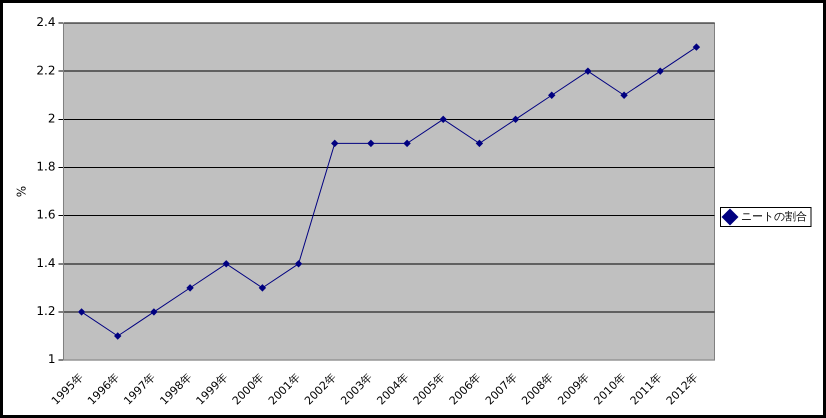 This screenshot has width=826, height=418. Describe the element at coordinates (46, 263) in the screenshot. I see `y-tick-label: 1.4` at that location.